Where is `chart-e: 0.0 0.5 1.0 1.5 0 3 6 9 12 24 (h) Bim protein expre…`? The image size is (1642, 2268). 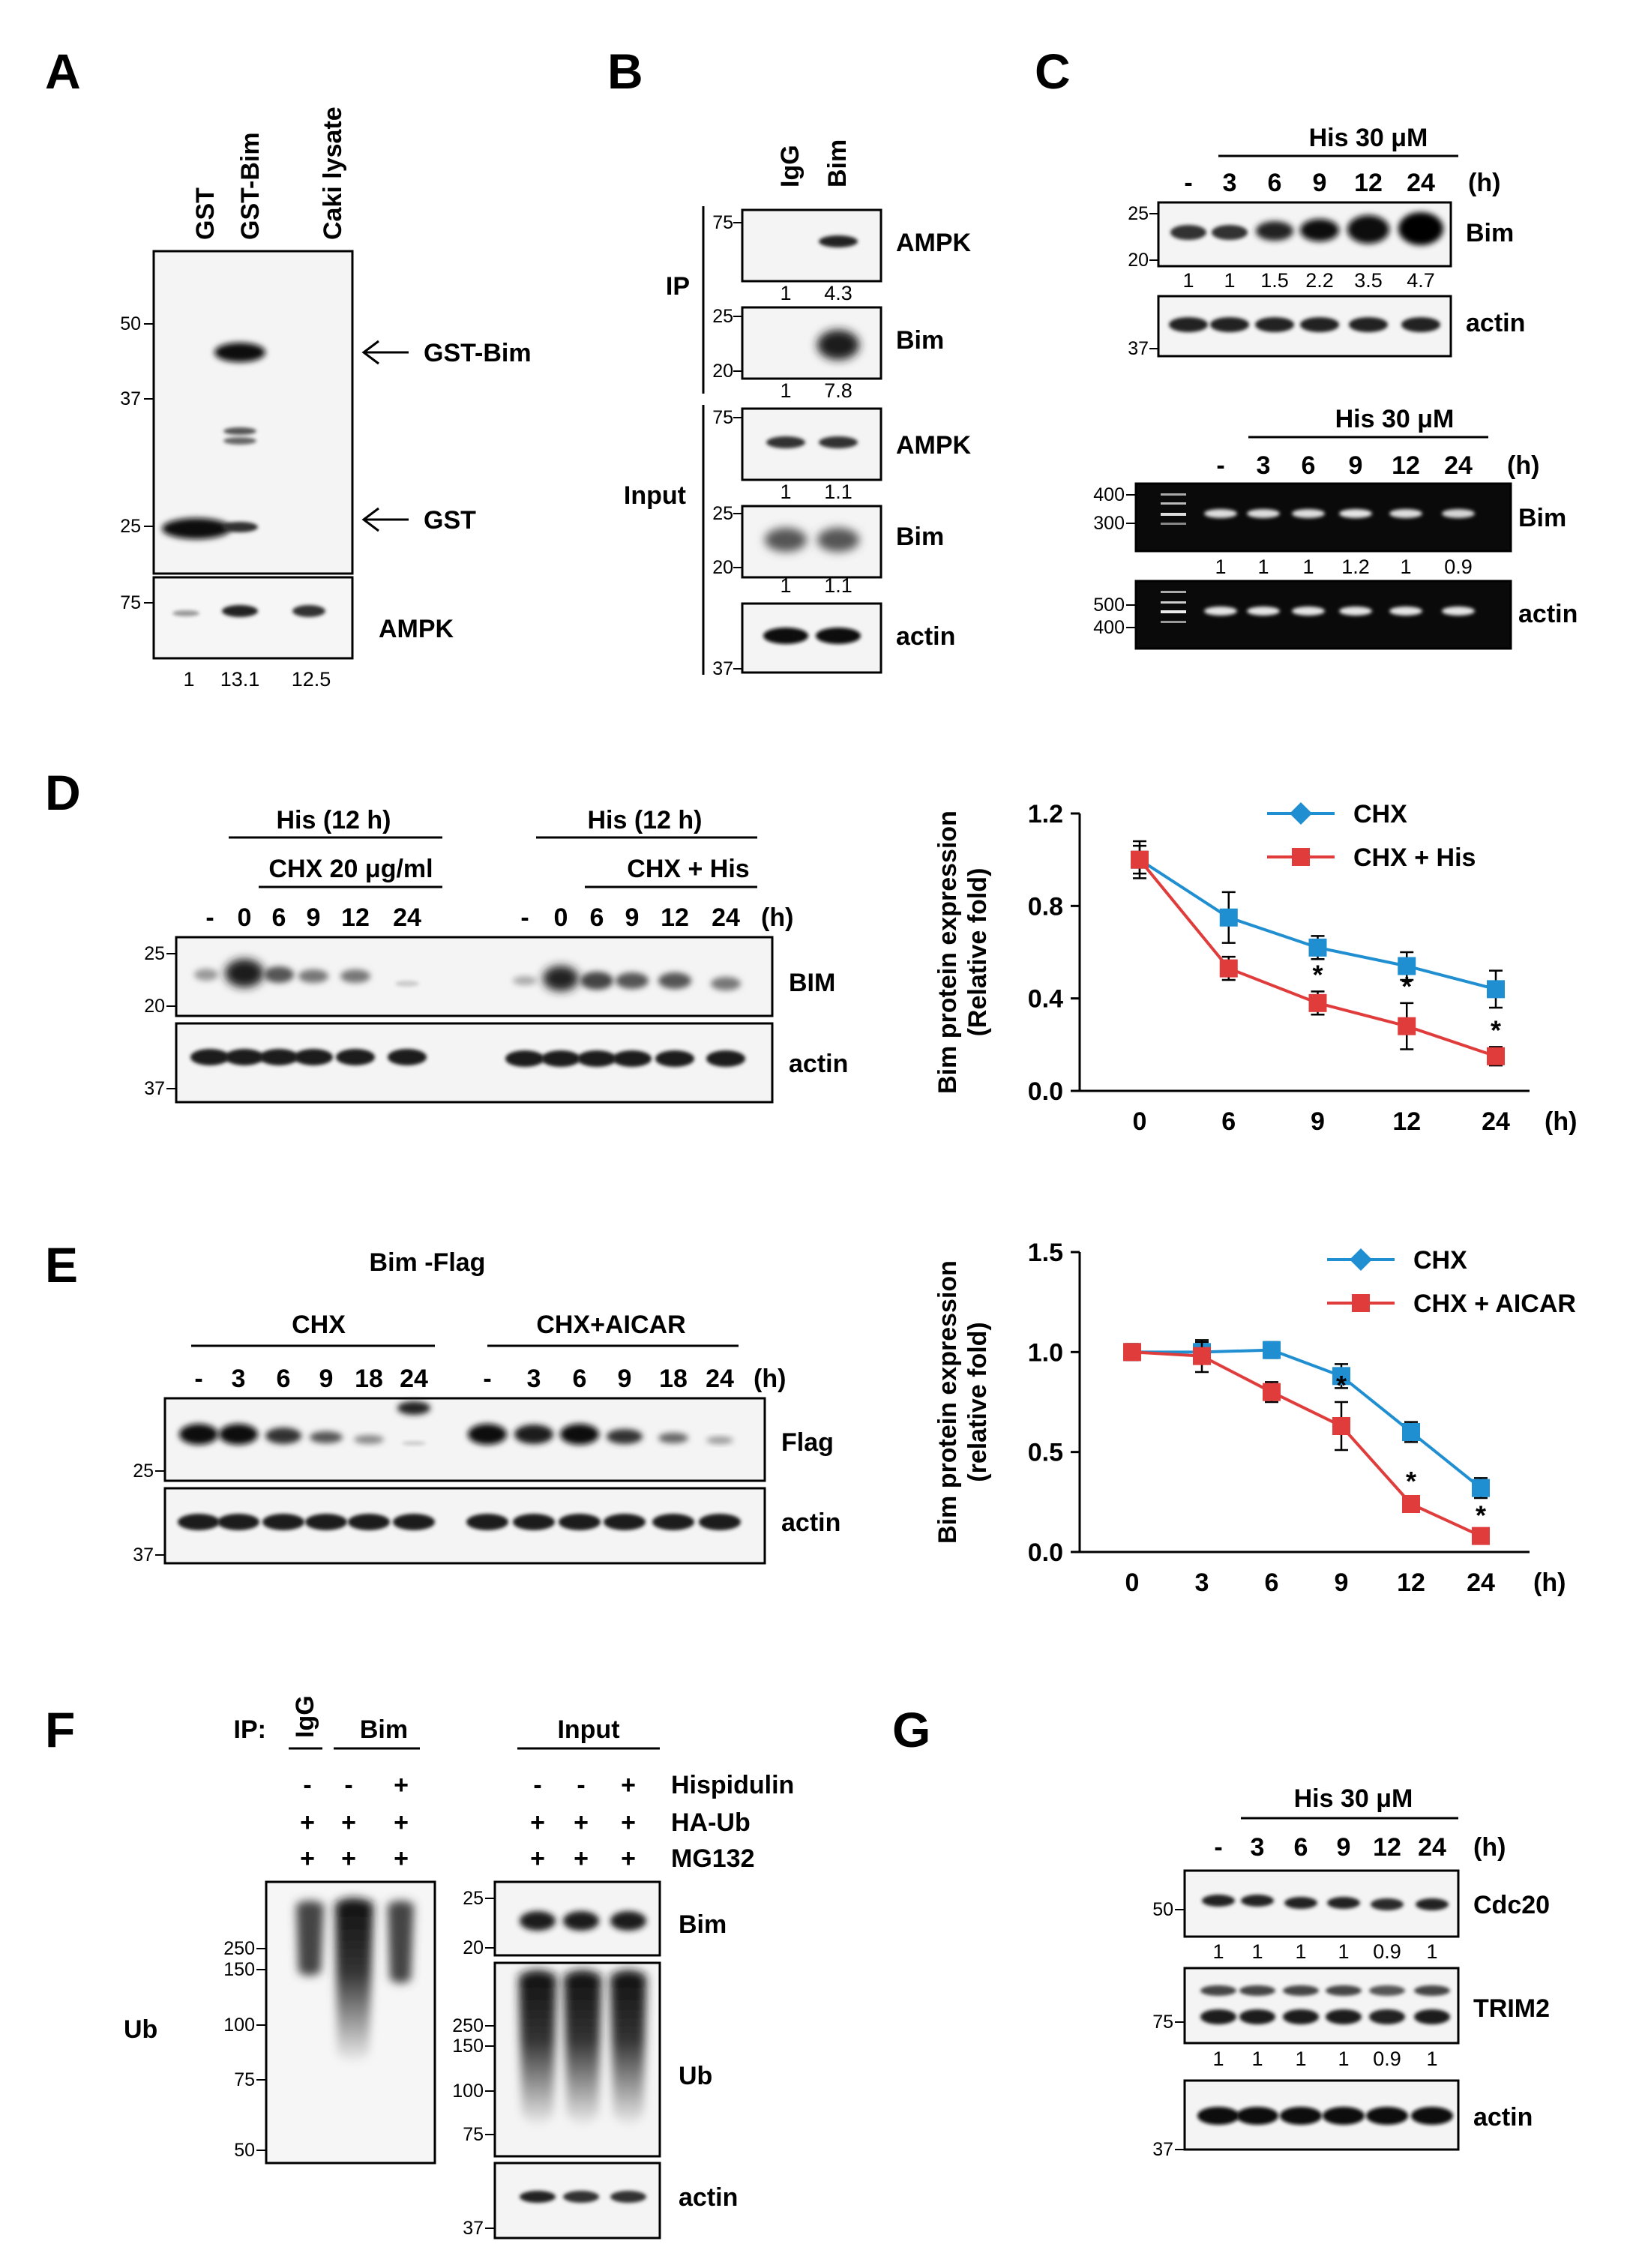 chart-e: 0.0 0.5 1.0 1.5 0 3 6 9 12 24 (h) Bim protein expre… is located at coordinates (1254, 1418).